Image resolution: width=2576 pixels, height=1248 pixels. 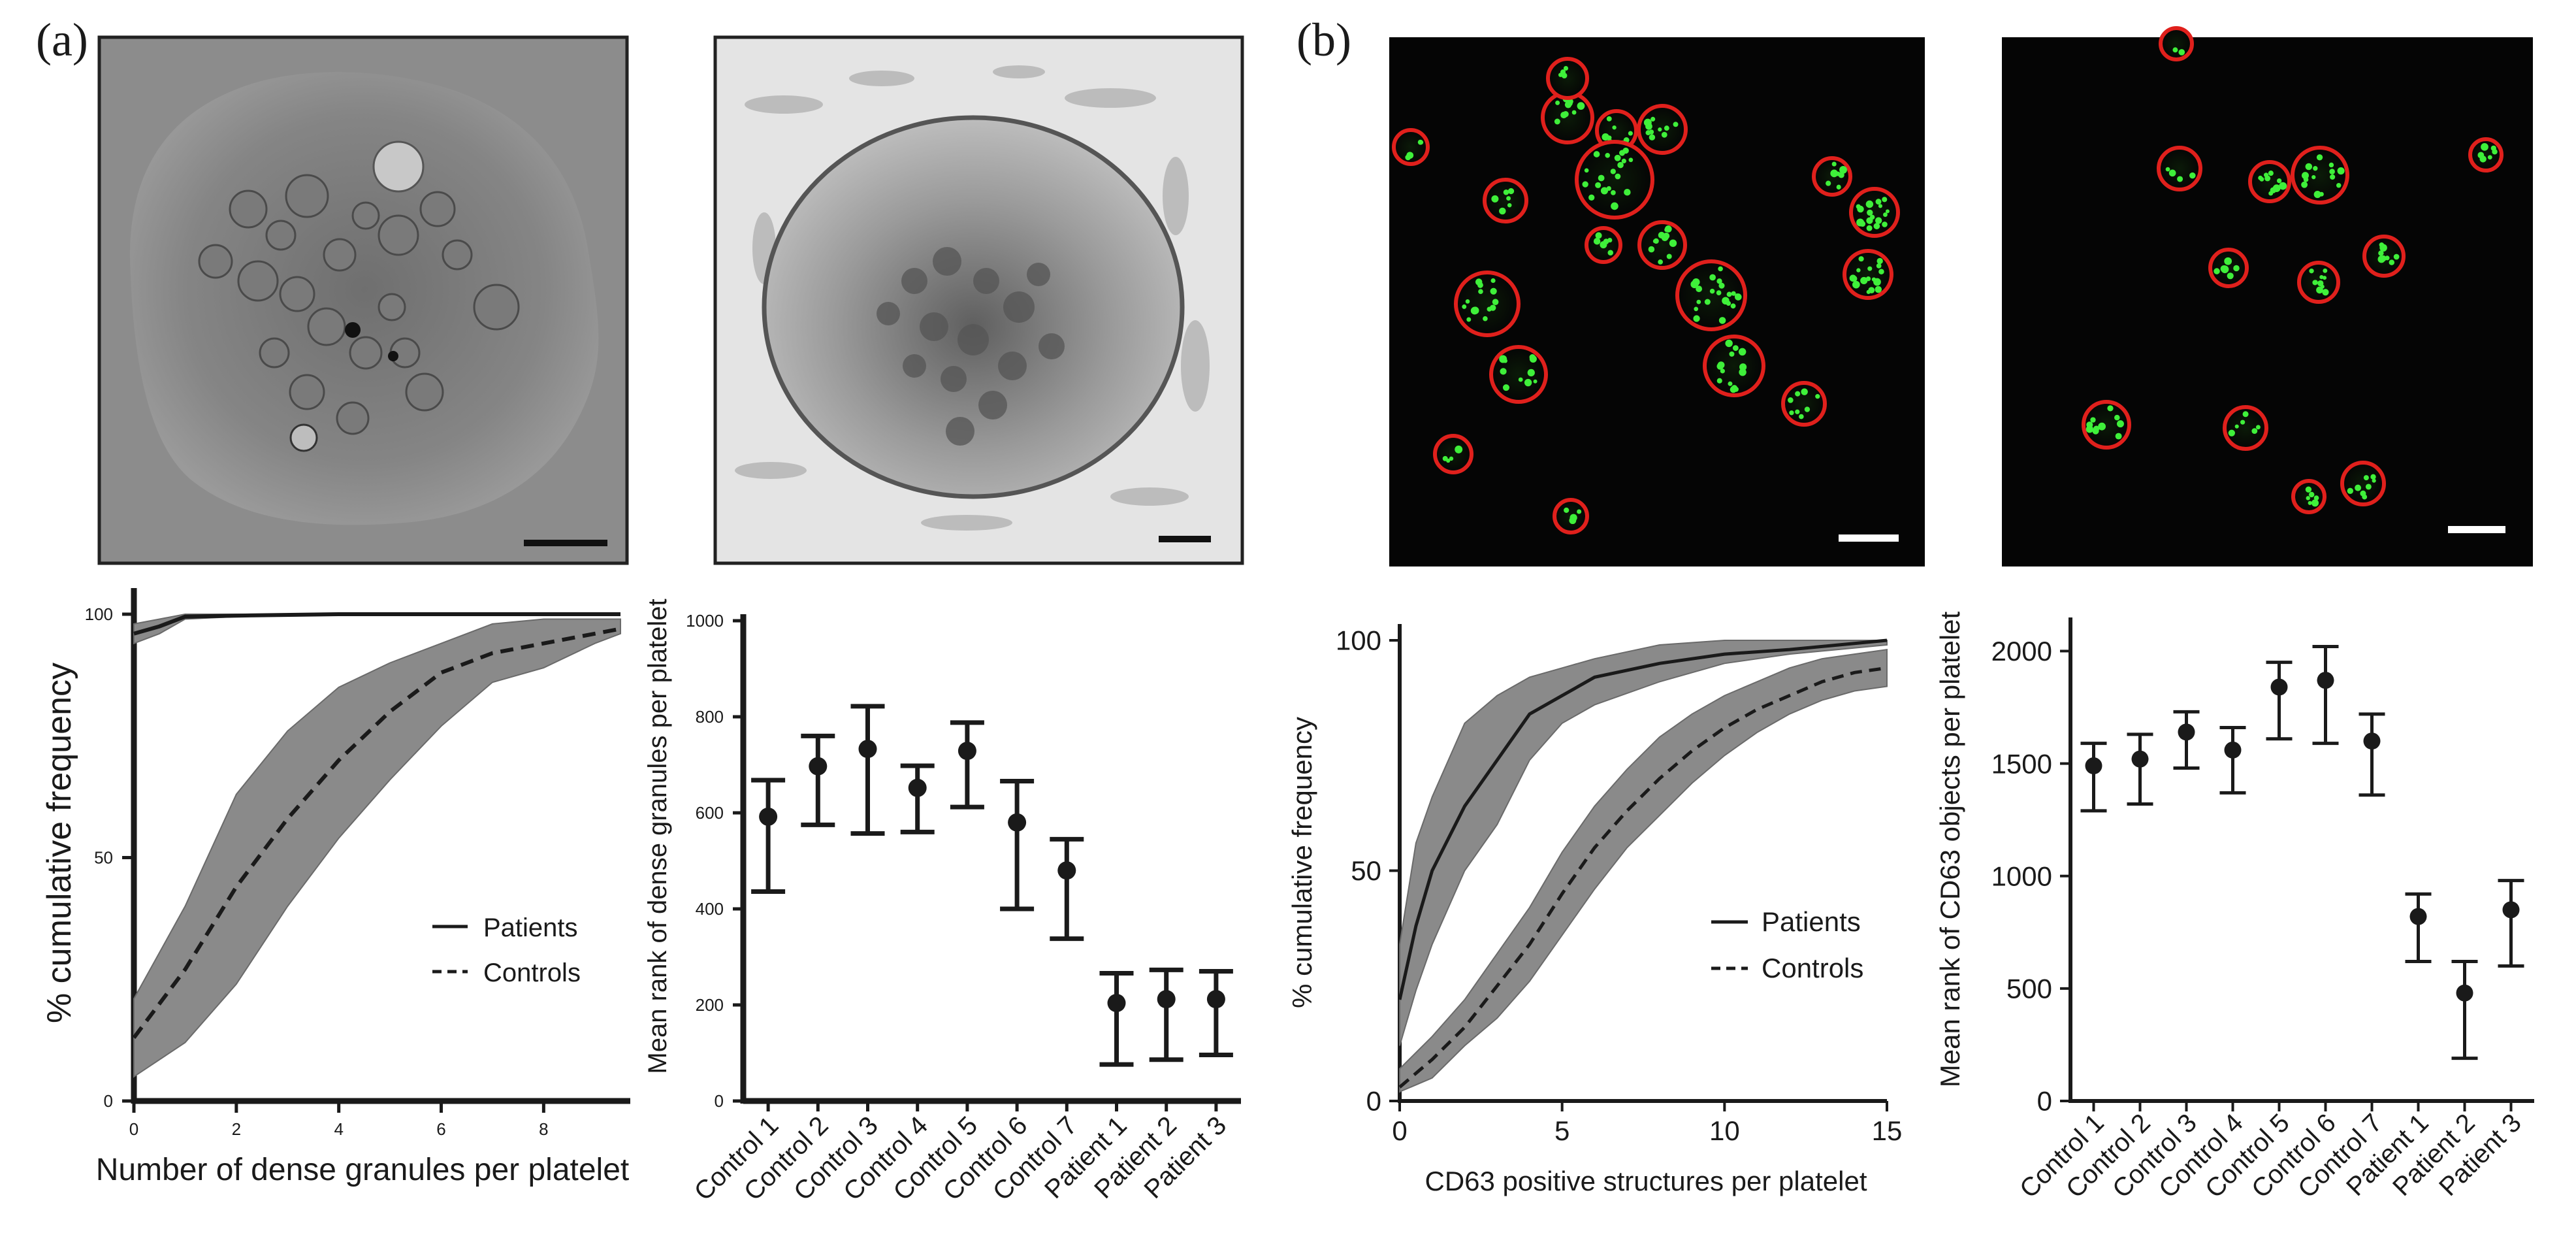 What do you see at coordinates (363, 300) in the screenshot?
I see `em-micrograph-control` at bounding box center [363, 300].